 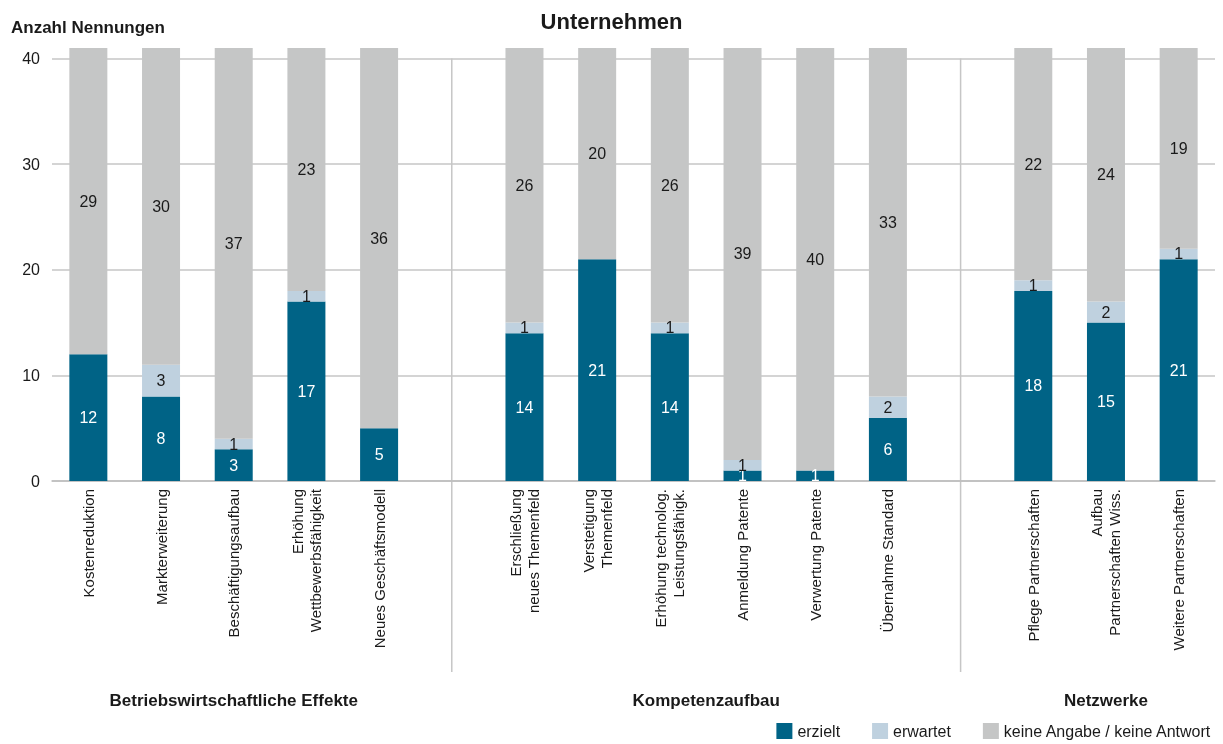 What do you see at coordinates (233, 243) in the screenshot?
I see `data-label: 37` at bounding box center [233, 243].